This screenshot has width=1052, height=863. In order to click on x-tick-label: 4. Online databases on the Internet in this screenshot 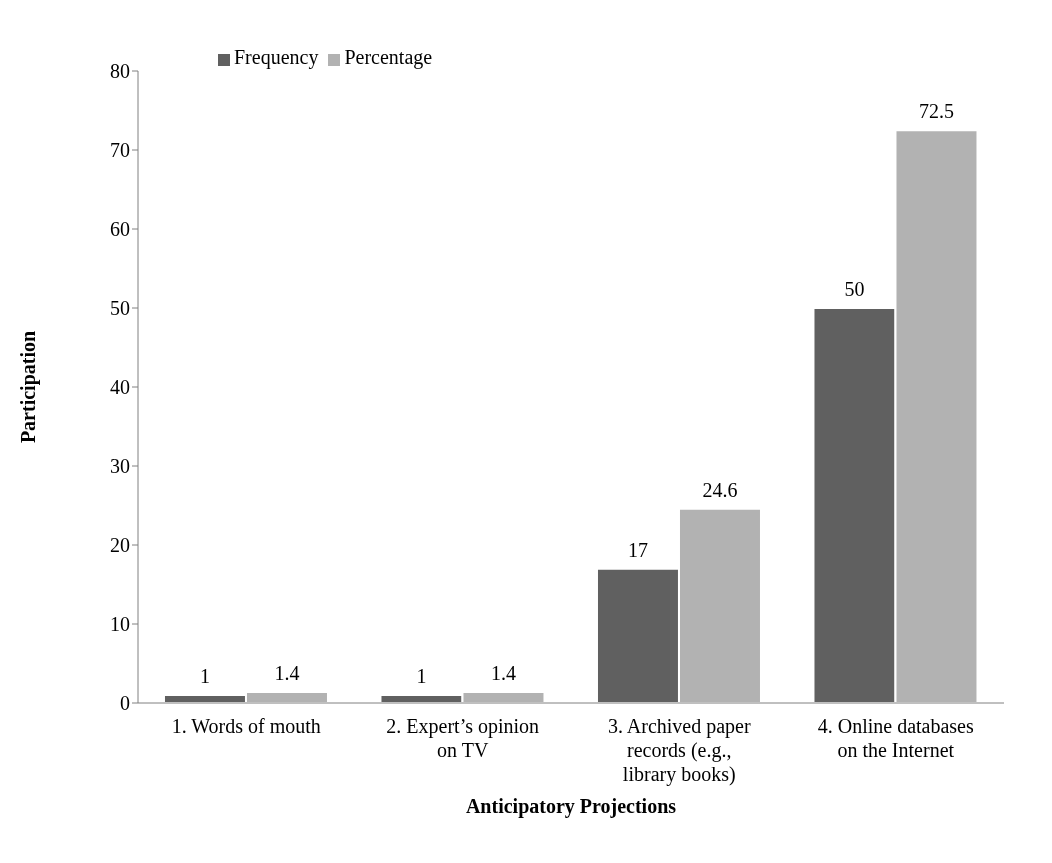, I will do `click(895, 738)`.